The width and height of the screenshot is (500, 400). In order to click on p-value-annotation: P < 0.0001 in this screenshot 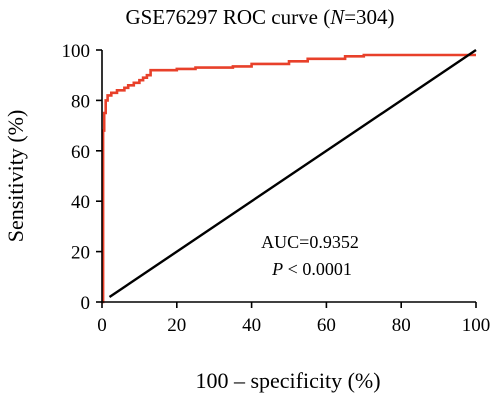, I will do `click(311, 269)`.